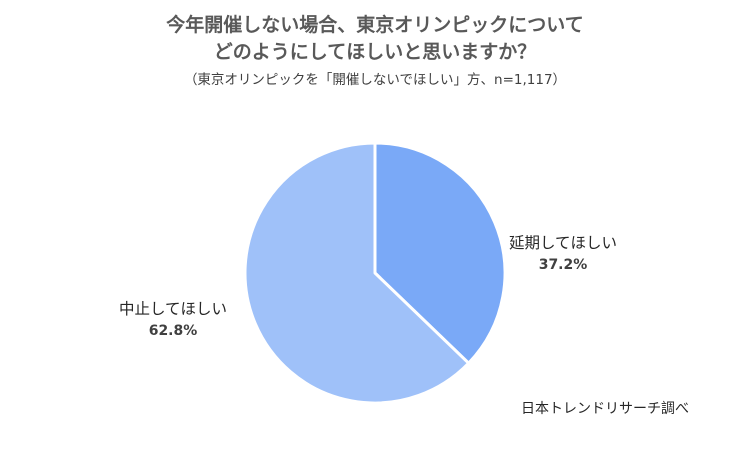 This screenshot has height=450, width=750. I want to click on slice-label-delay-value: 37.2%, so click(563, 265).